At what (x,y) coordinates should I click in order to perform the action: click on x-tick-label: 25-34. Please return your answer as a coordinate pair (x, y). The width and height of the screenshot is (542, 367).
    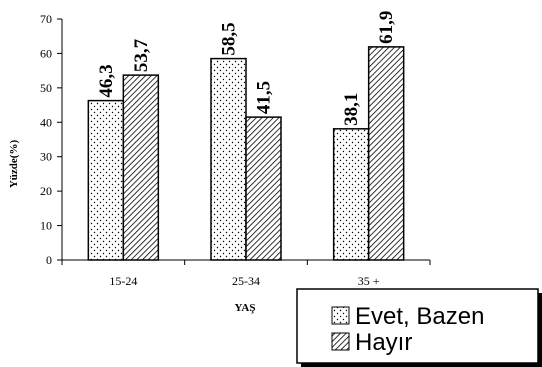
    Looking at the image, I should click on (246, 281).